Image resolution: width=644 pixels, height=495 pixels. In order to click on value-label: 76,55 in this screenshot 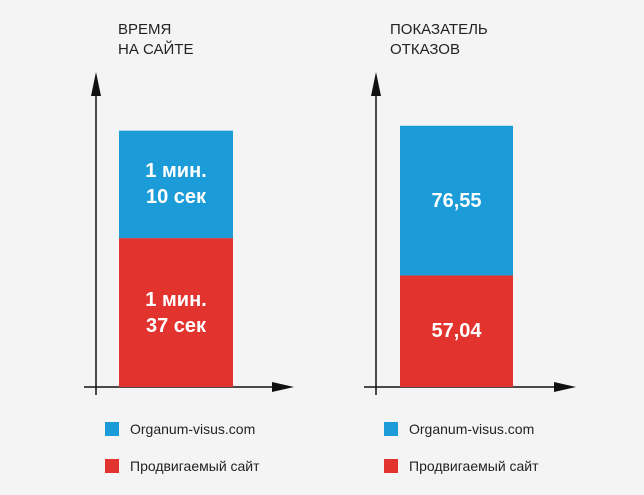, I will do `click(456, 200)`.